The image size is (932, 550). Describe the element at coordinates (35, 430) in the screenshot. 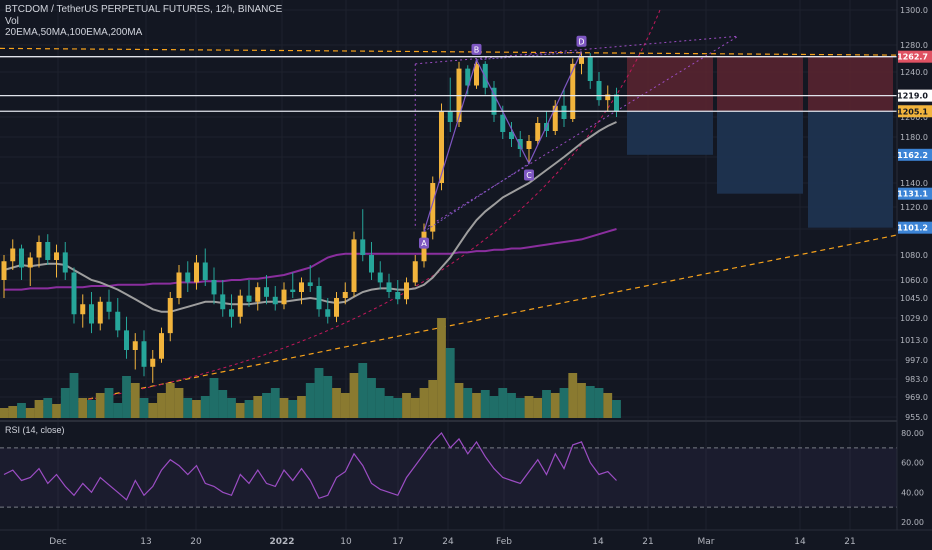

I see `rsi-legend: RSI (14, close)` at that location.